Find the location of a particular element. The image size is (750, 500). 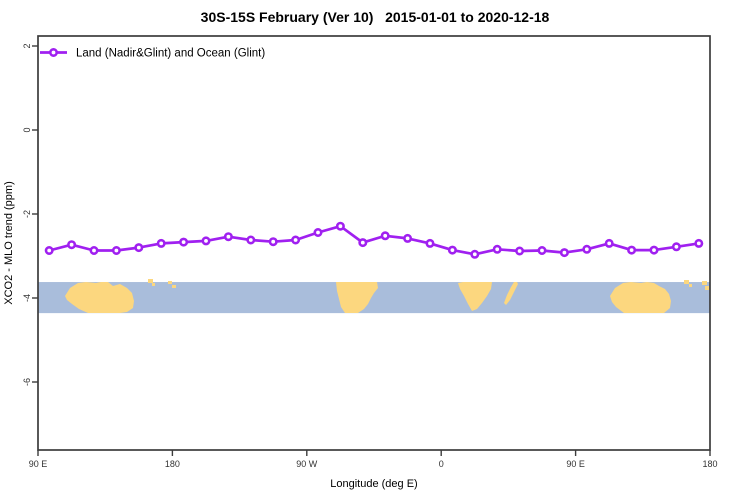

x-axis-title: Longitude (deg E) is located at coordinates (373, 484).